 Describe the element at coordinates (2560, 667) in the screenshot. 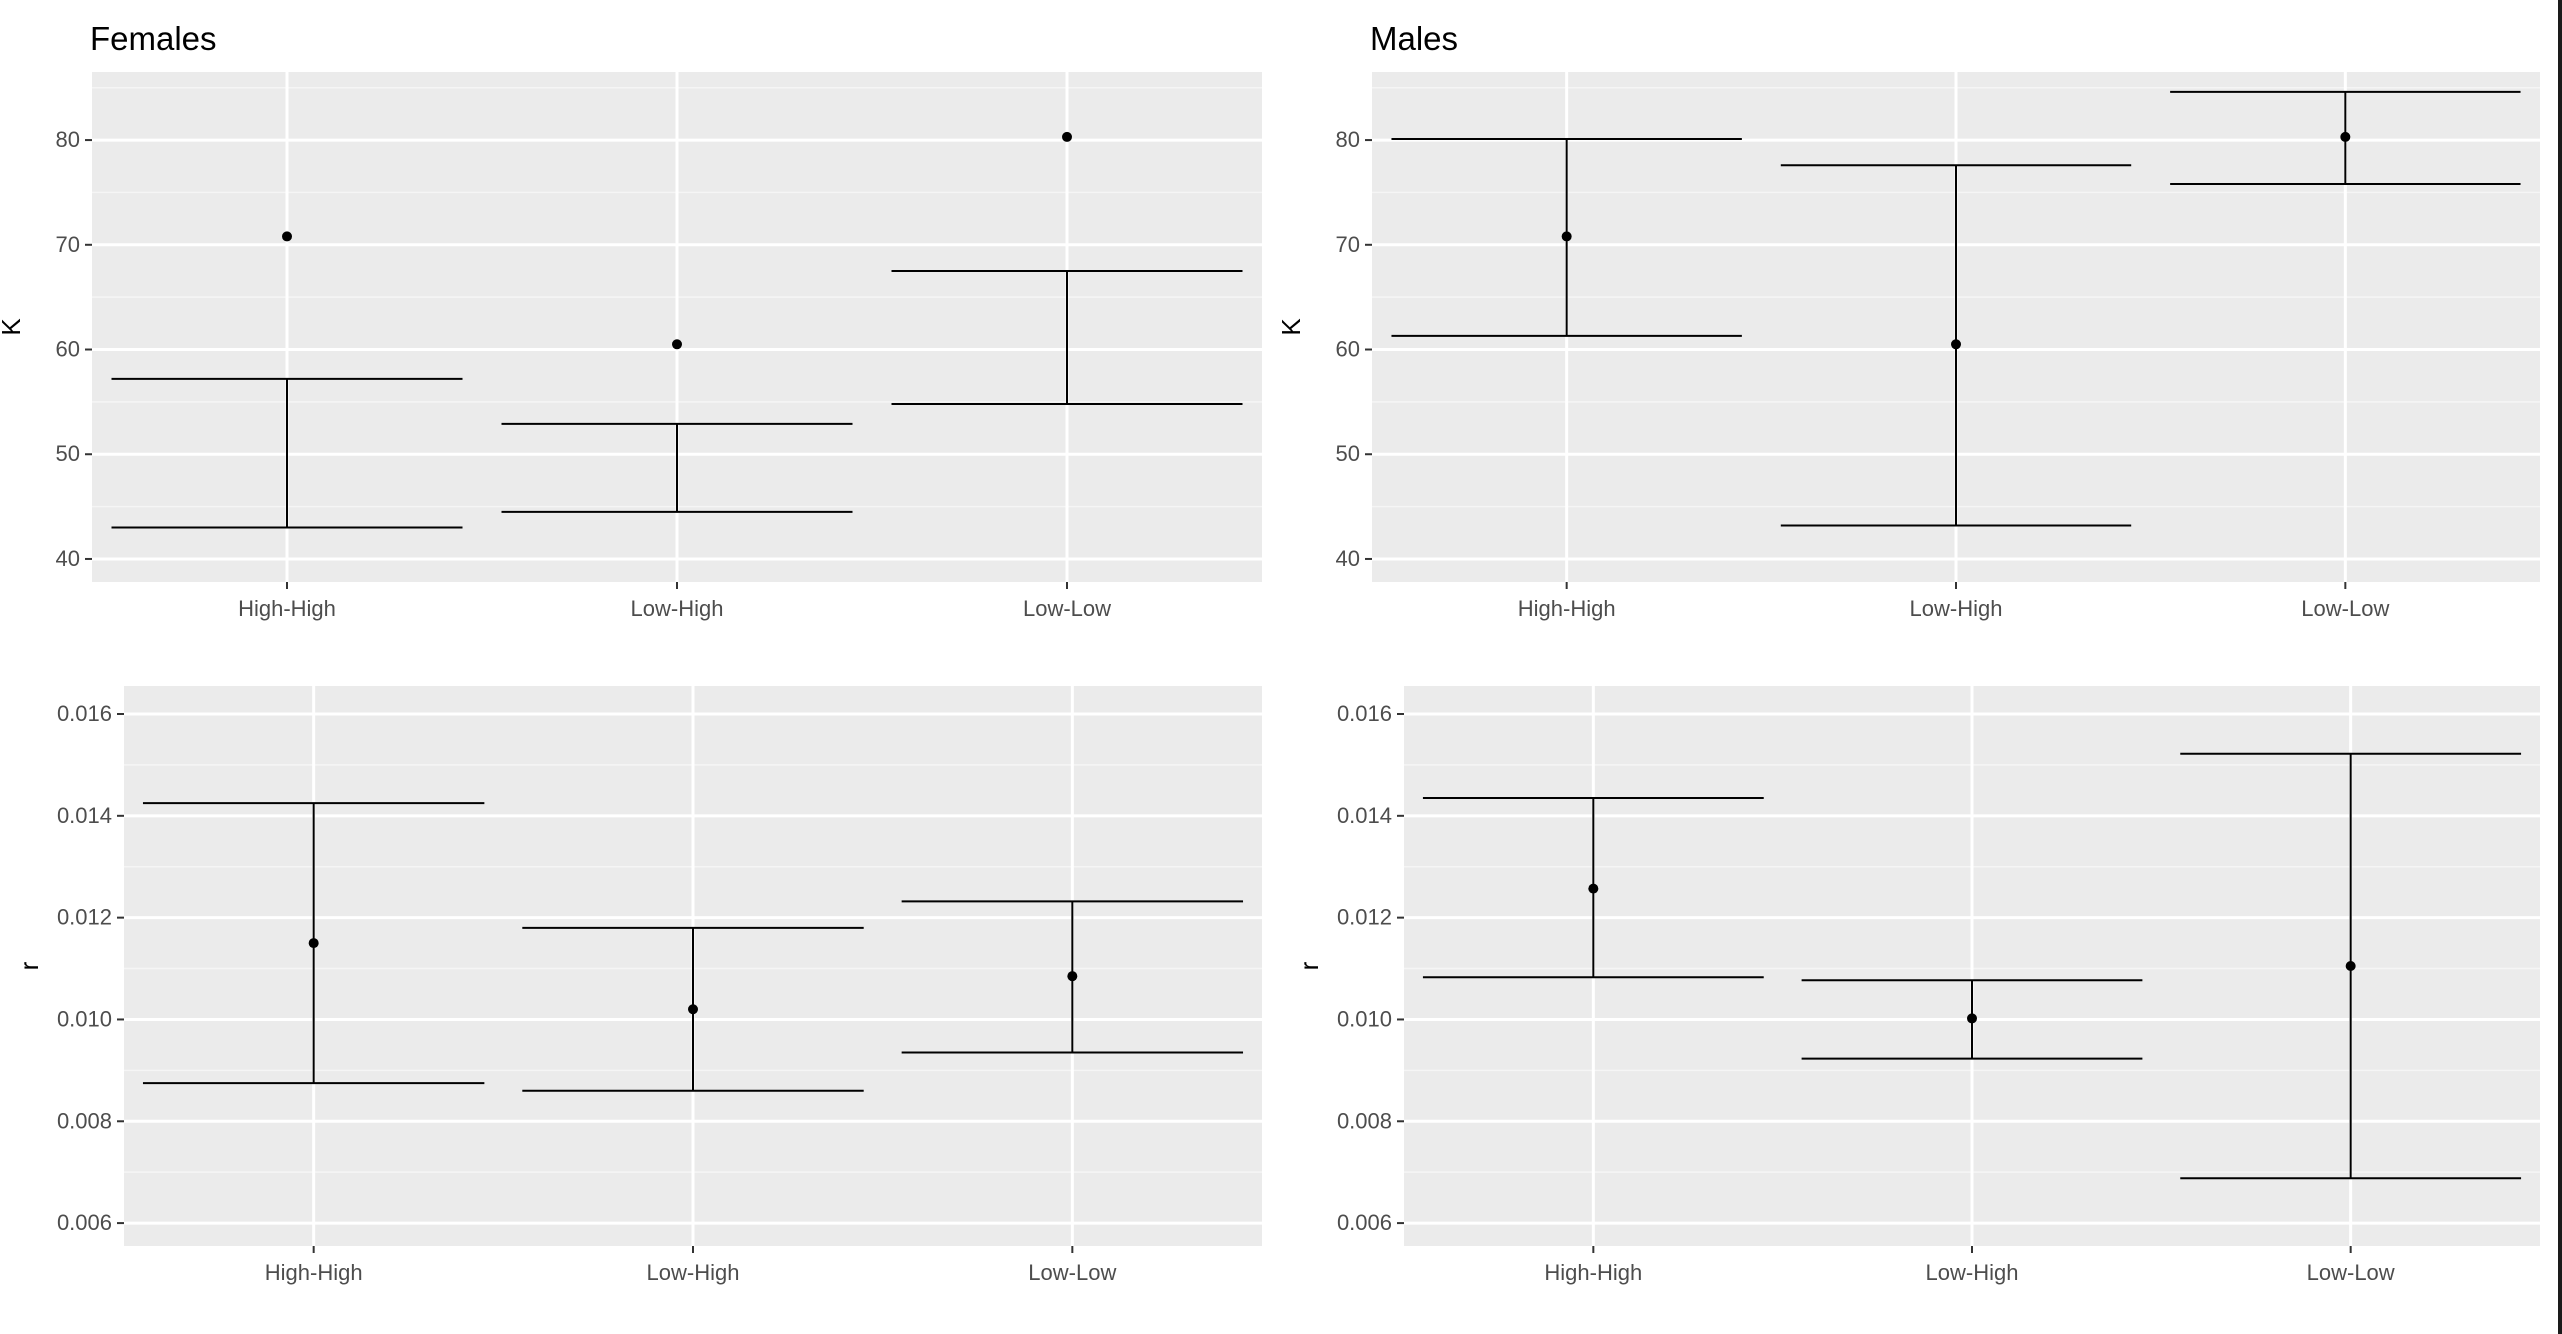

I see `window-edge` at that location.